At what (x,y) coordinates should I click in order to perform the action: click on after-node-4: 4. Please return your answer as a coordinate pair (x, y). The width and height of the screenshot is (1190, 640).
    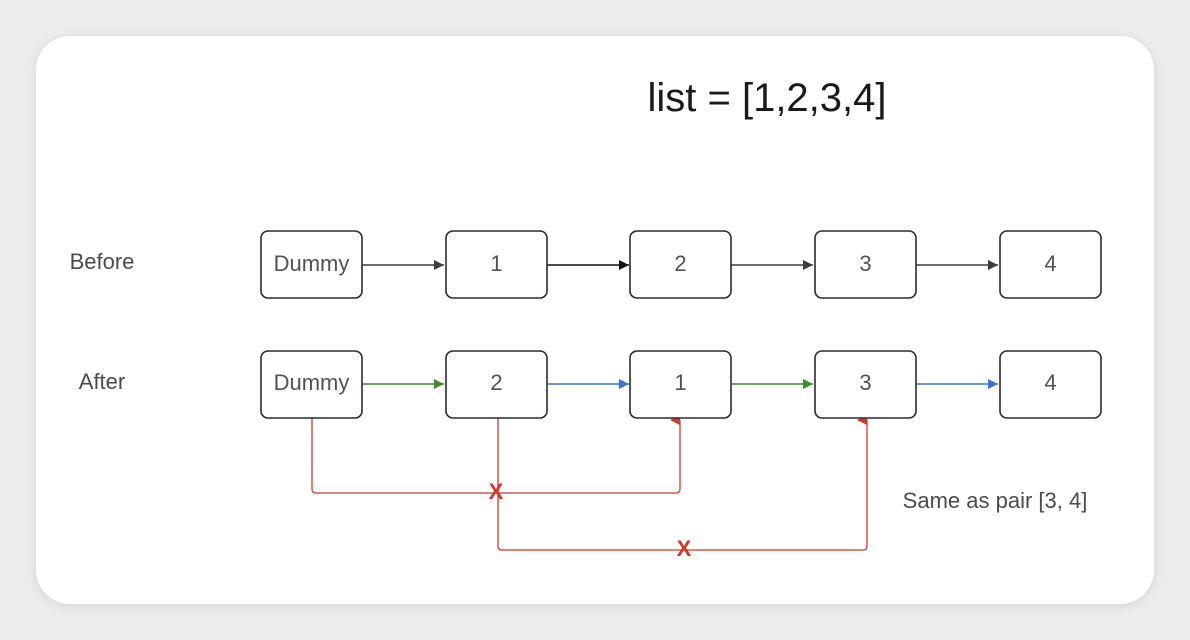
    Looking at the image, I should click on (1050, 384).